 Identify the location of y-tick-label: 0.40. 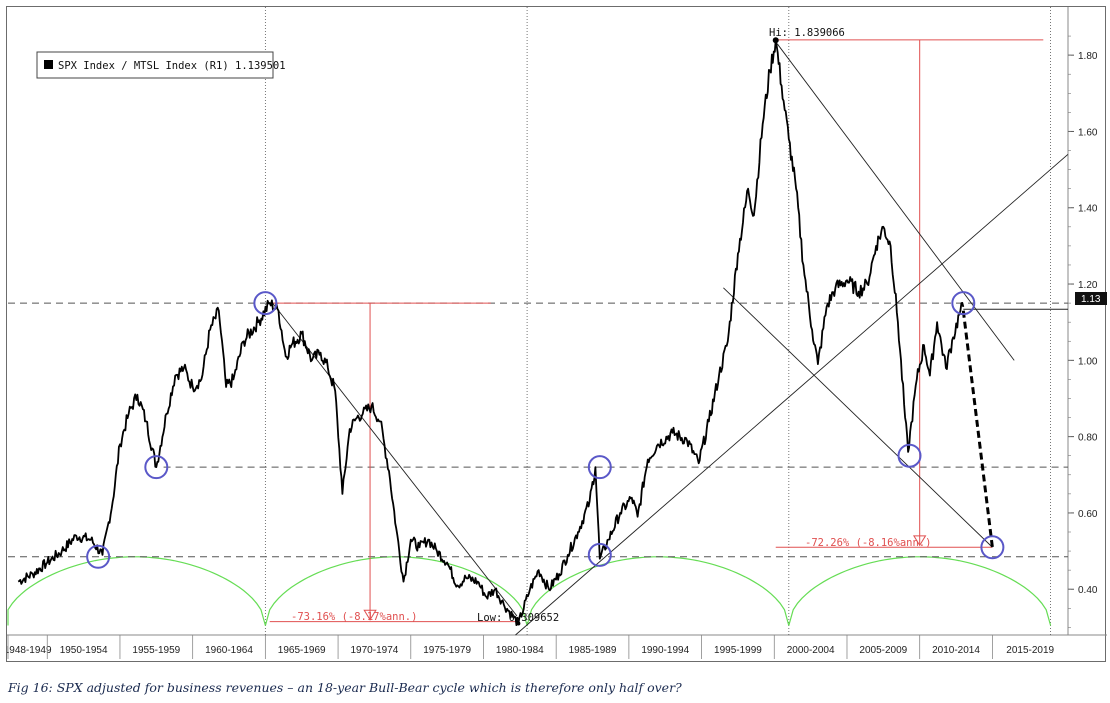
(1088, 590).